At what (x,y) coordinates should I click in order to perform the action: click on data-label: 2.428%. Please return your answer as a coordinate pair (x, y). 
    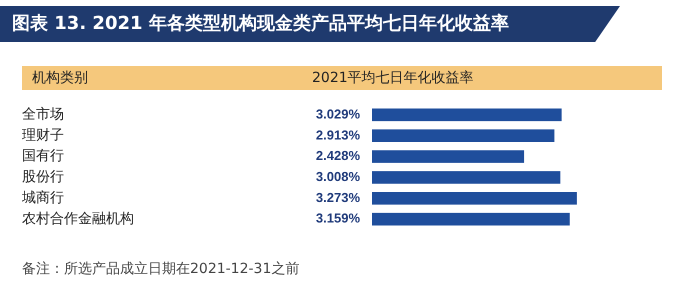
    Looking at the image, I should click on (338, 156).